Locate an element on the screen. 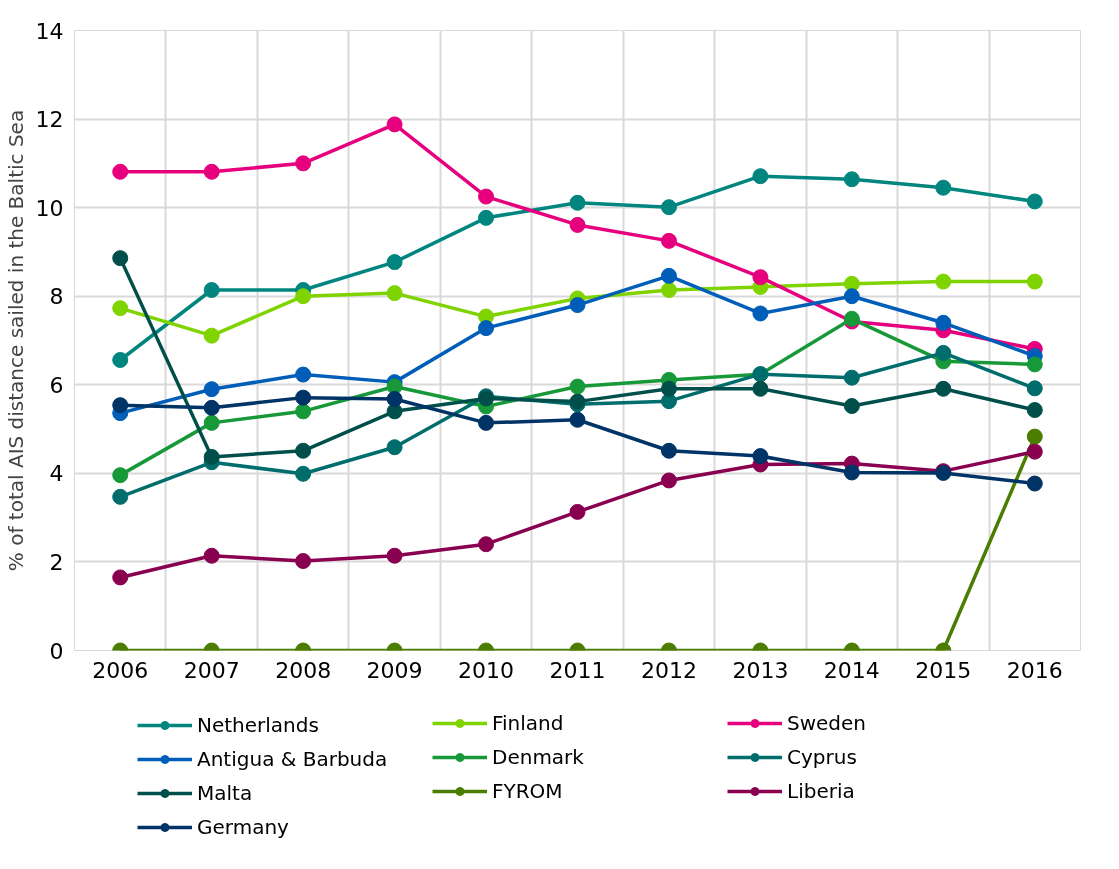  legend-label: Germany is located at coordinates (243, 827).